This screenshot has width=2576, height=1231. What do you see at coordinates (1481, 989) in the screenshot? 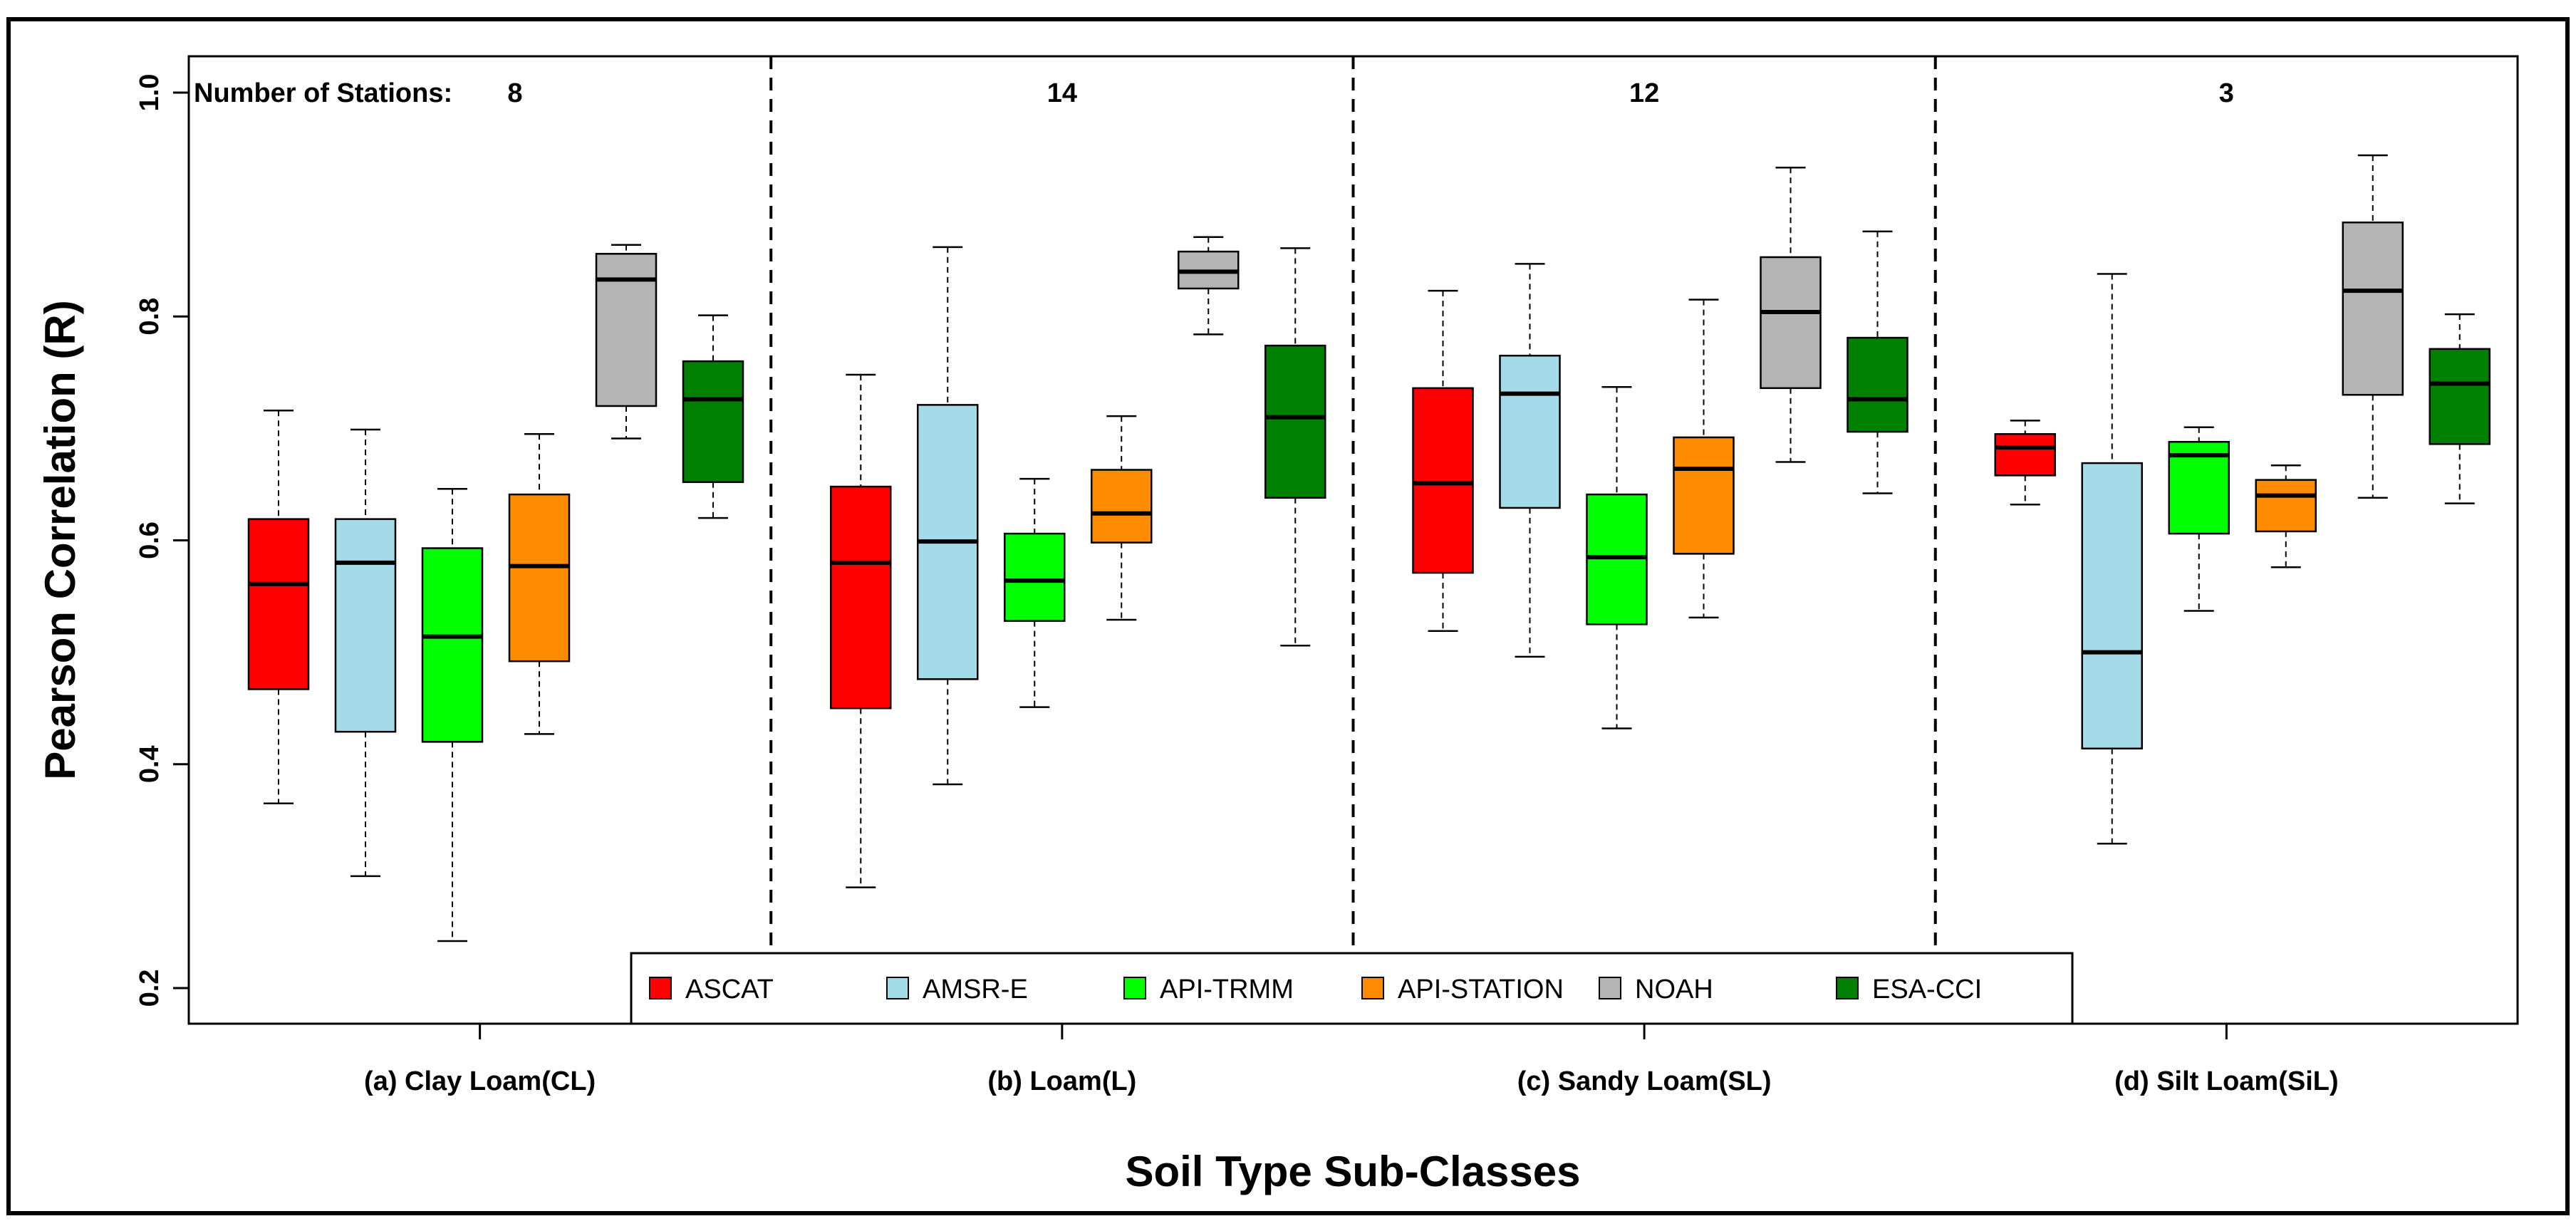
I see `legend-label-api-station: API-STATION` at bounding box center [1481, 989].